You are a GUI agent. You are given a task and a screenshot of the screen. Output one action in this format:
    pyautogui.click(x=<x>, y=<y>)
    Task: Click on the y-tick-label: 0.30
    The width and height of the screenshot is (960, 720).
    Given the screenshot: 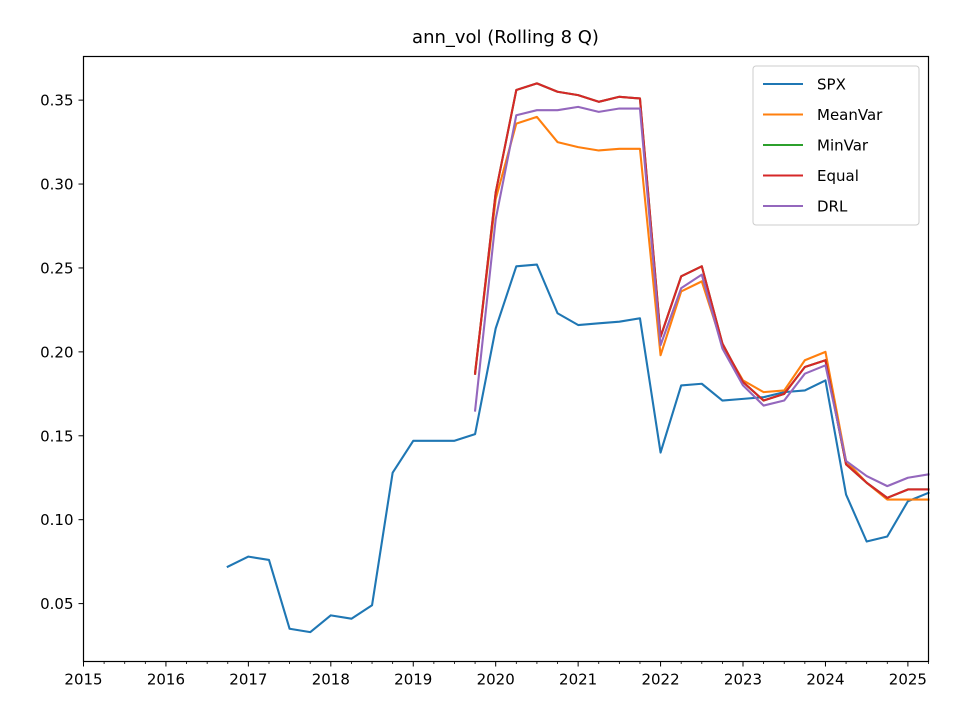 What is the action you would take?
    pyautogui.click(x=56, y=185)
    